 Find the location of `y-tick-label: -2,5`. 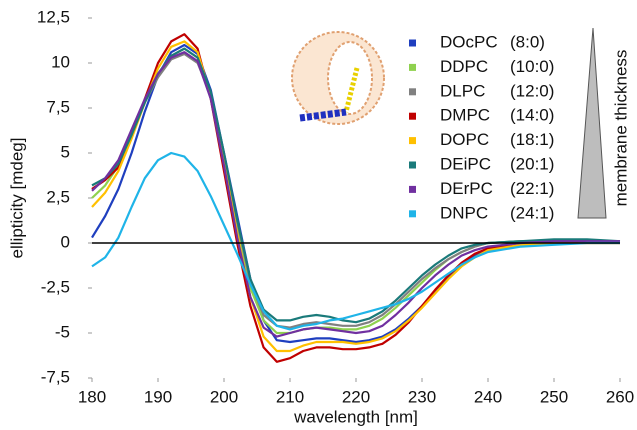

y-tick-label: -2,5 is located at coordinates (55, 286).